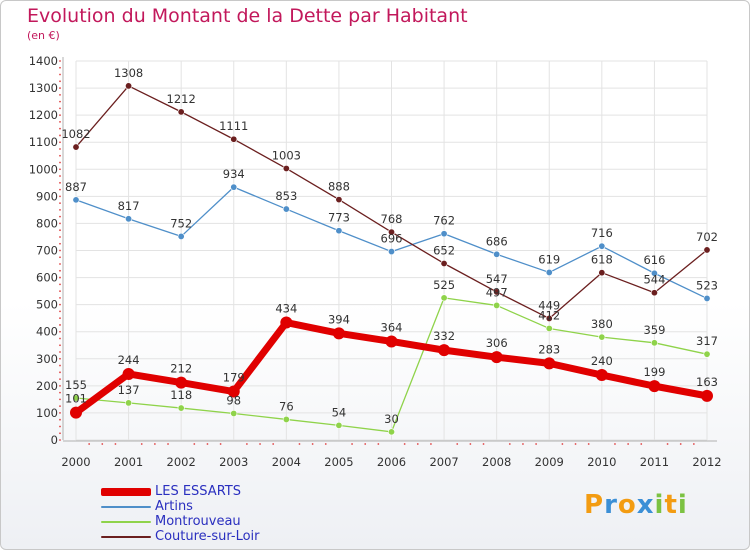 The width and height of the screenshot is (750, 550). I want to click on legend-label: Couture-sur-Loir, so click(207, 536).